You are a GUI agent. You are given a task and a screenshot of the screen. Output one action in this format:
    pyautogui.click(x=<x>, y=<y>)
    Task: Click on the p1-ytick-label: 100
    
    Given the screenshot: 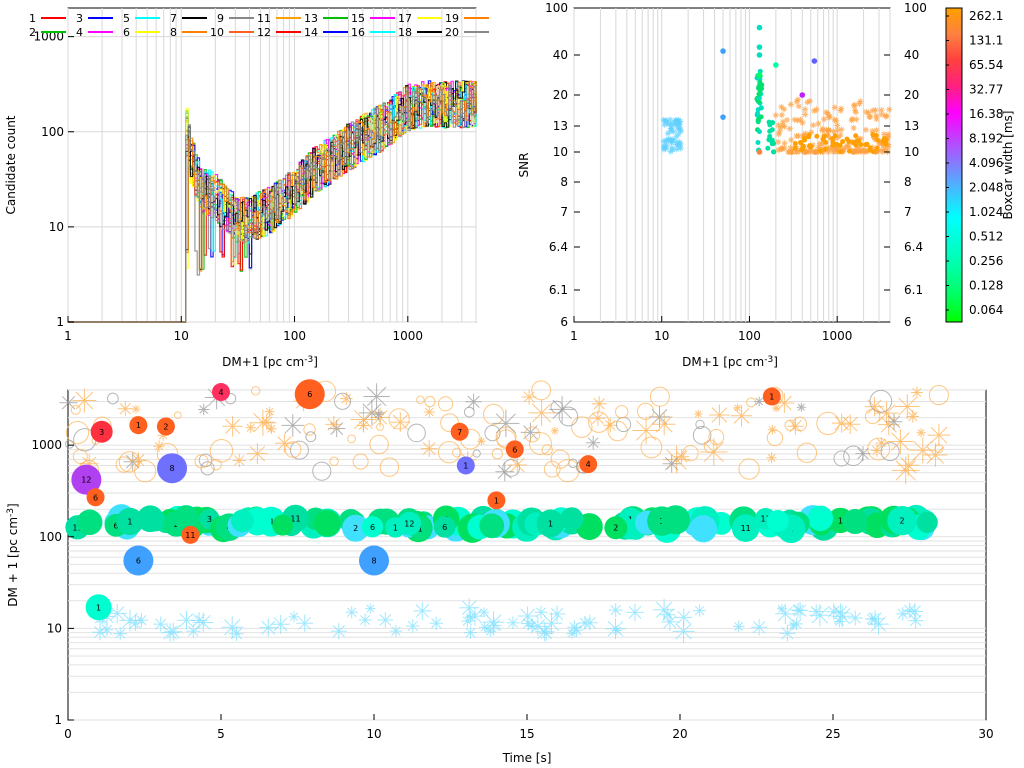 What is the action you would take?
    pyautogui.click(x=52, y=132)
    